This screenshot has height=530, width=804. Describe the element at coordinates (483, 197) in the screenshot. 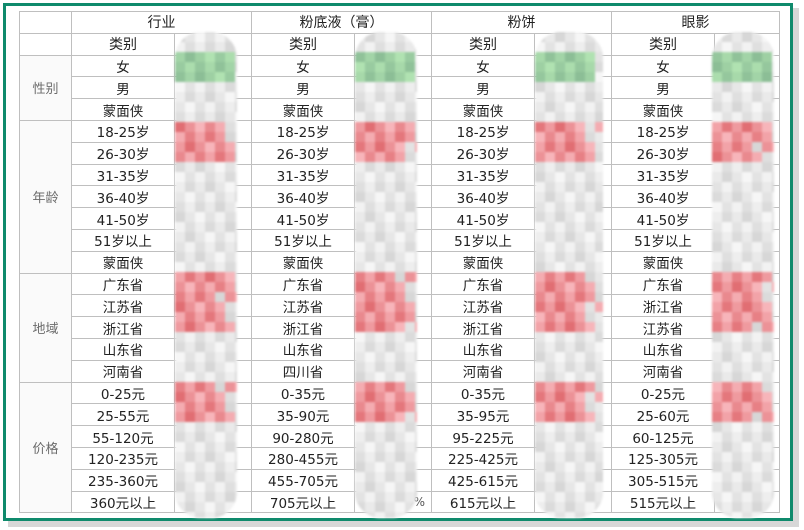

I see `category-cell-powder: 36-40岁` at that location.